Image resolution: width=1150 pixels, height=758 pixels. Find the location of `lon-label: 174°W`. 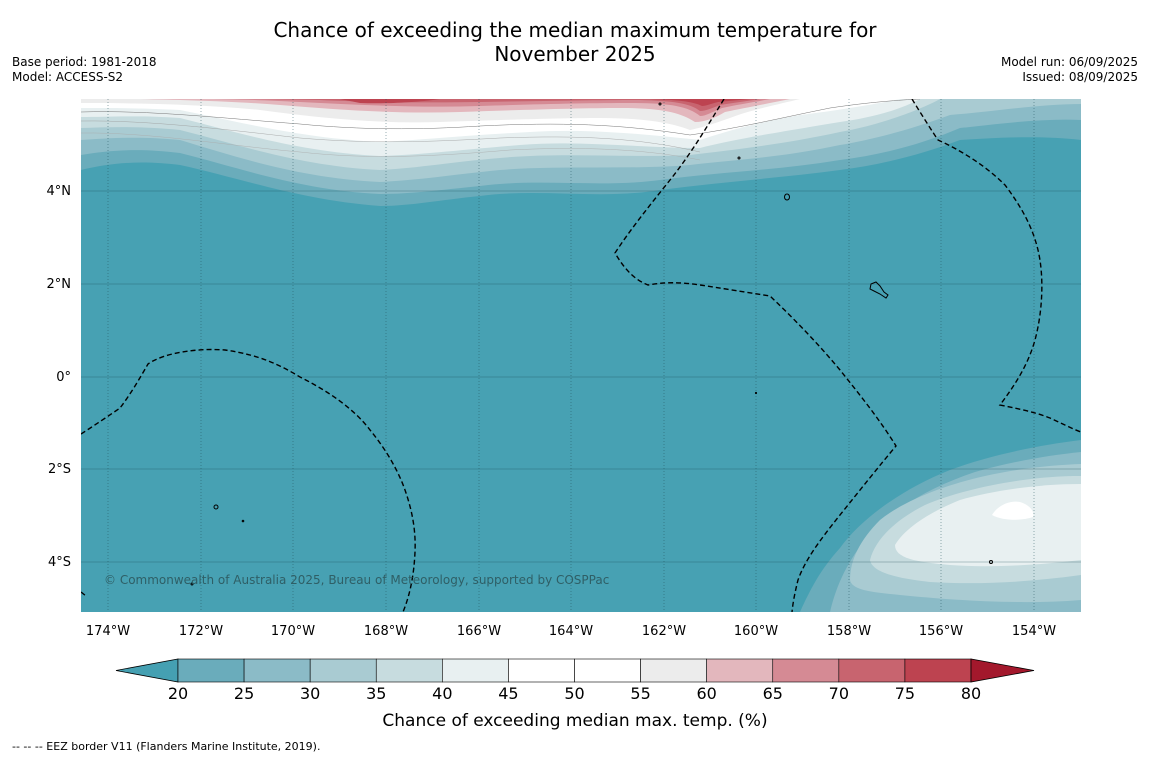

lon-label: 174°W is located at coordinates (108, 631).